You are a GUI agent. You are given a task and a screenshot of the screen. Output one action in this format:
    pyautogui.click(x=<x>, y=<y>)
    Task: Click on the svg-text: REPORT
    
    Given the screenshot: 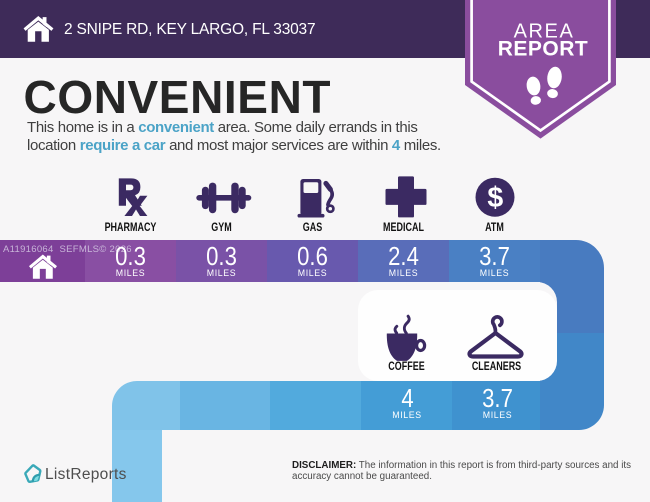 What is the action you would take?
    pyautogui.click(x=543, y=49)
    